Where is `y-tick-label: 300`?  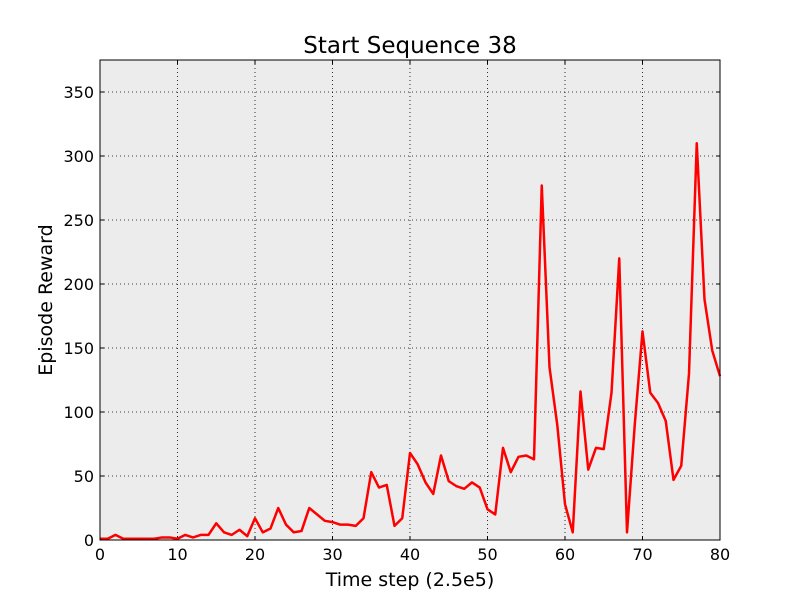 y-tick-label: 300 is located at coordinates (78, 156).